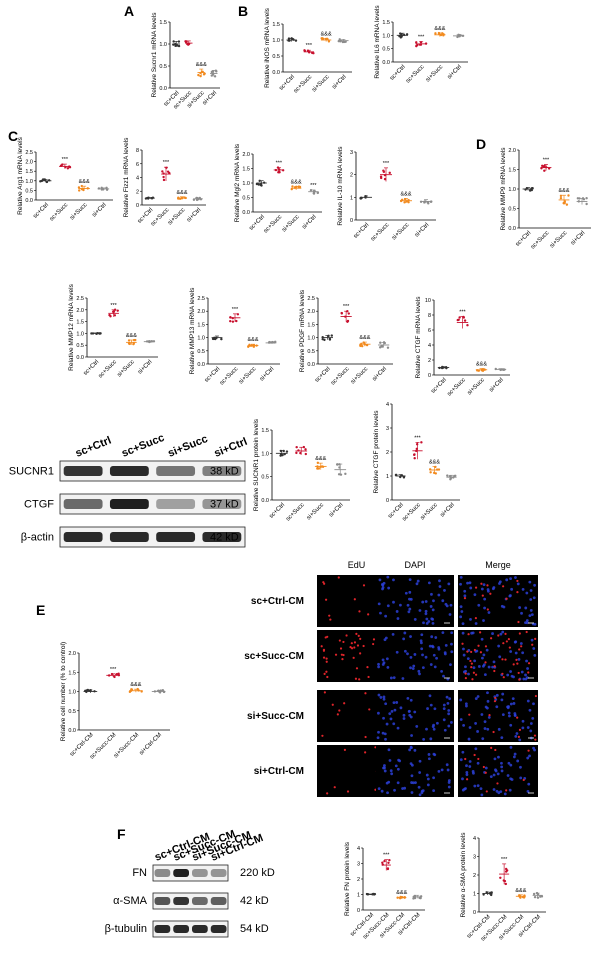 The height and width of the screenshot is (965, 600). I want to click on panel-letter-f: F, so click(121, 834).